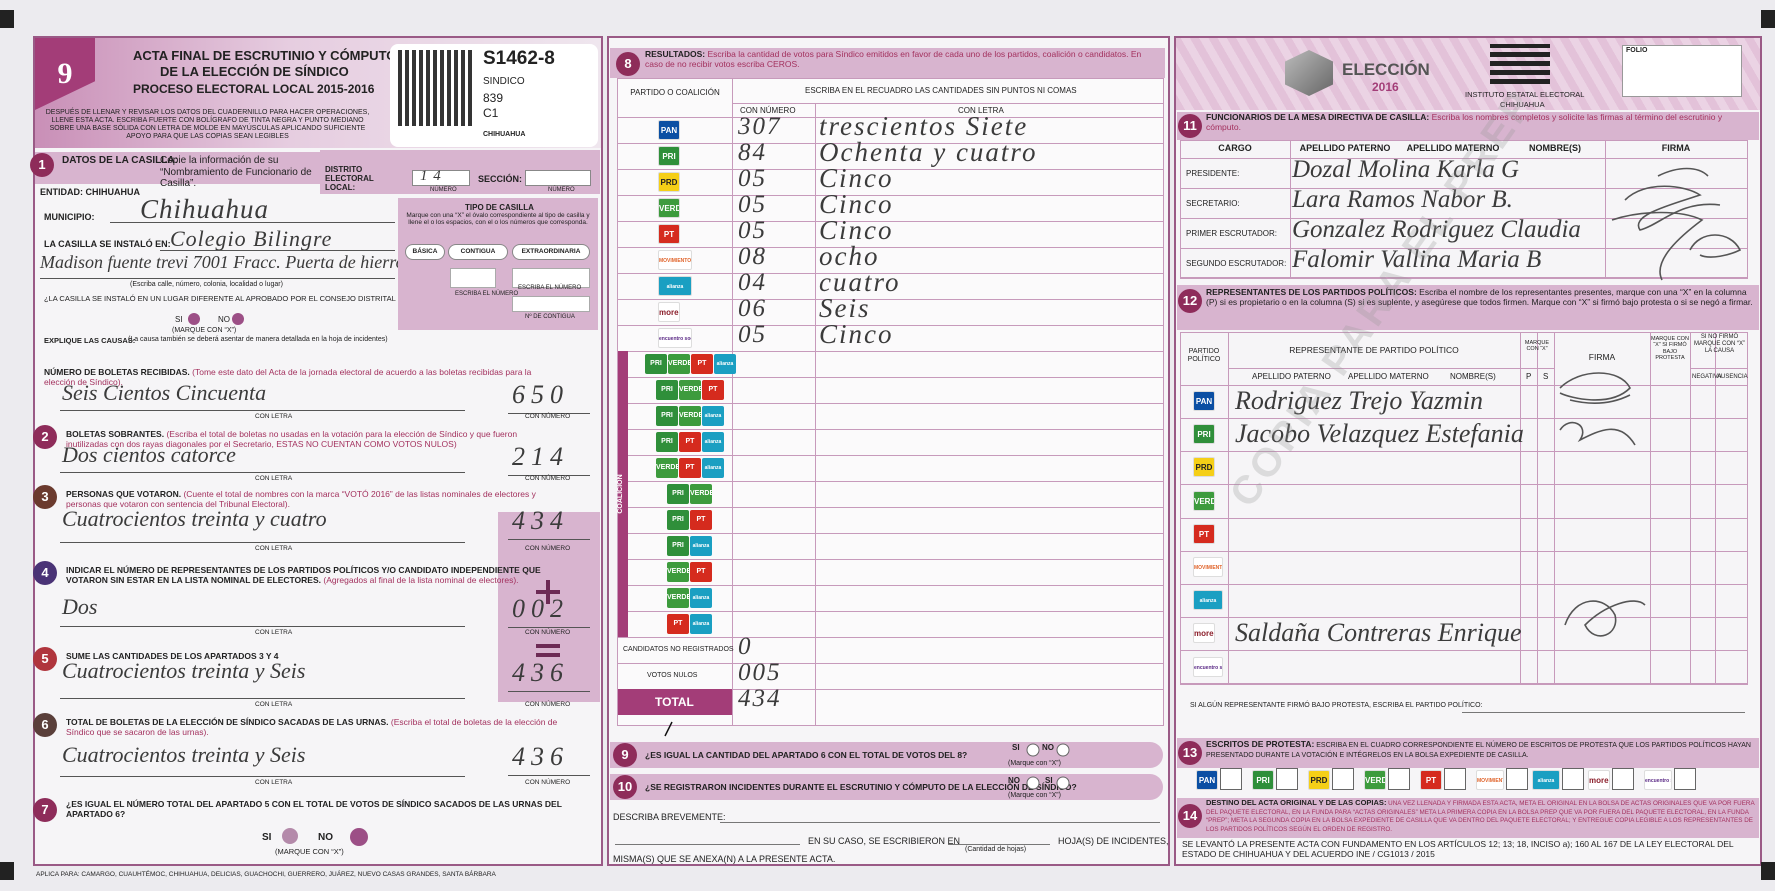 The height and width of the screenshot is (891, 1775). What do you see at coordinates (1637, 50) in the screenshot?
I see `label: FOLIO` at bounding box center [1637, 50].